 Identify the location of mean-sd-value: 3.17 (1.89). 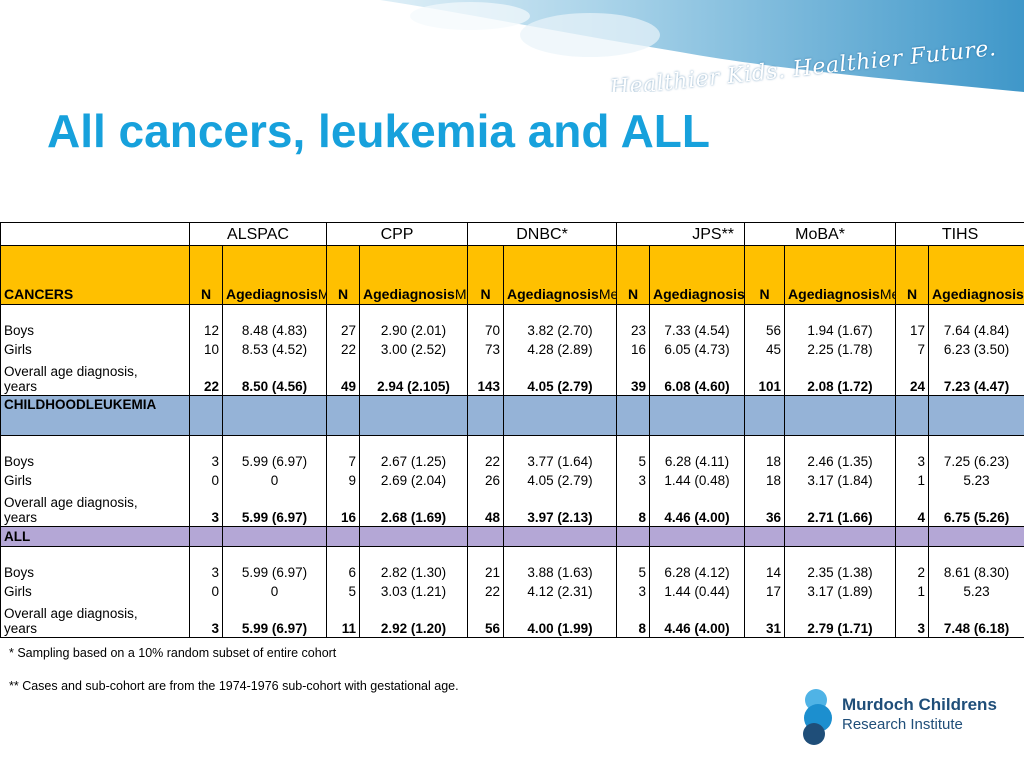
(840, 591).